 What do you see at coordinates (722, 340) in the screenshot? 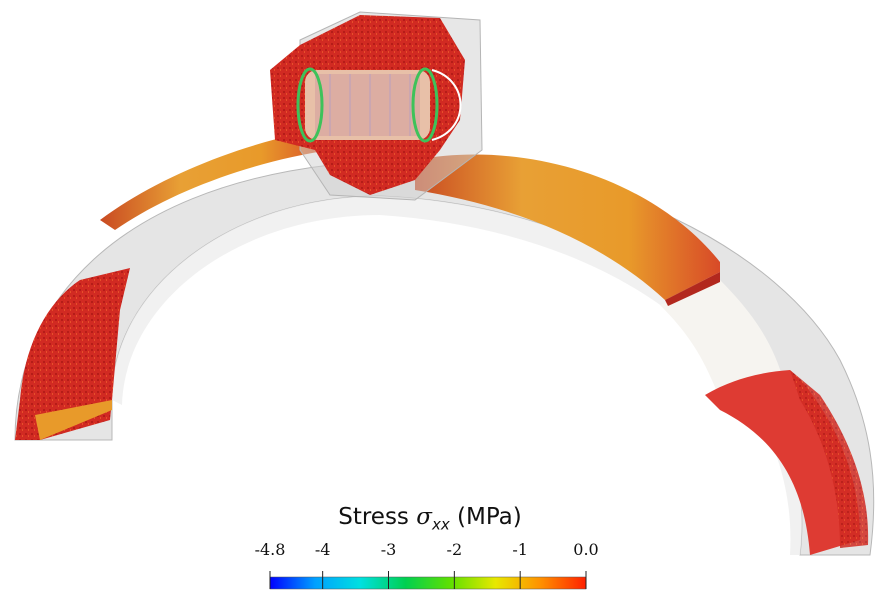
I see `arch-white-gap` at bounding box center [722, 340].